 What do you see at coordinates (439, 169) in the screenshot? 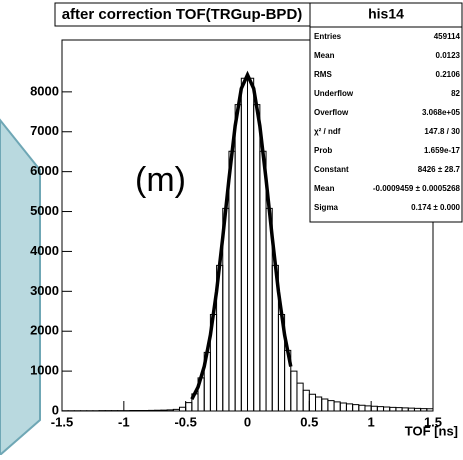
I see `stats-value: 8426 ± 28.7` at bounding box center [439, 169].